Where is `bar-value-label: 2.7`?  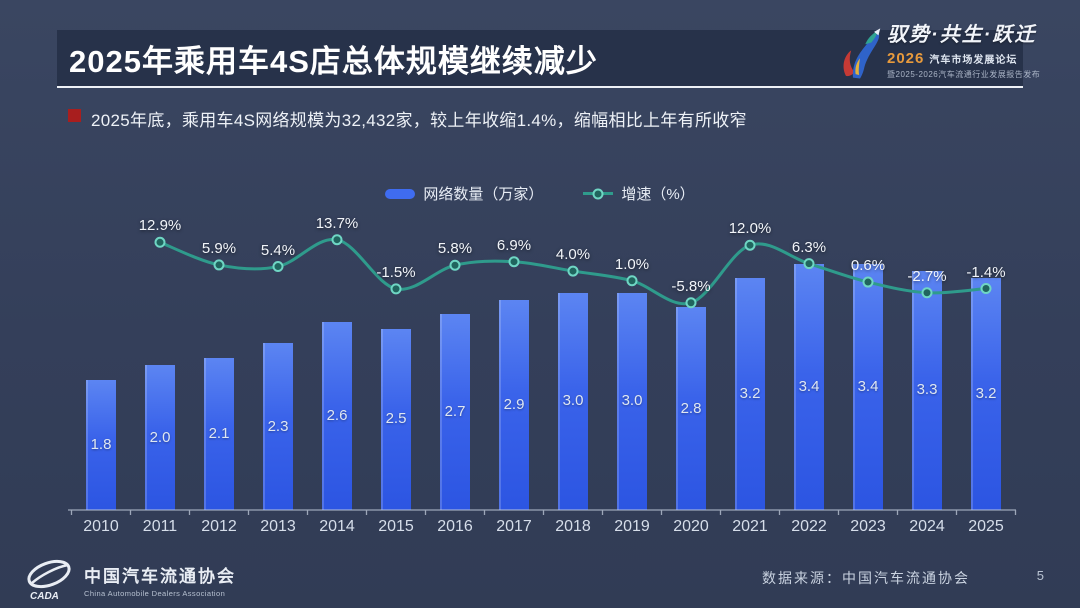
bar-value-label: 2.7 is located at coordinates (455, 412).